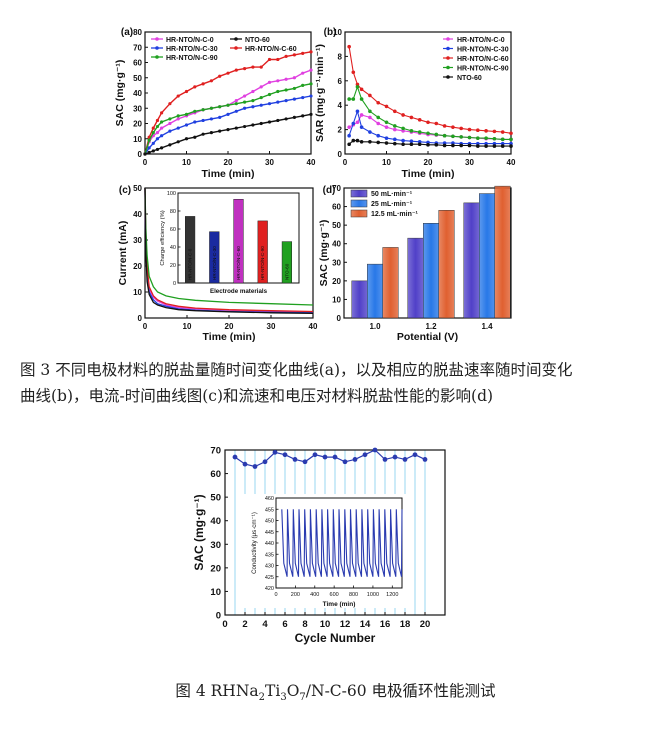  Describe the element at coordinates (127, 32) in the screenshot. I see `panel-a-label: (a)` at that location.